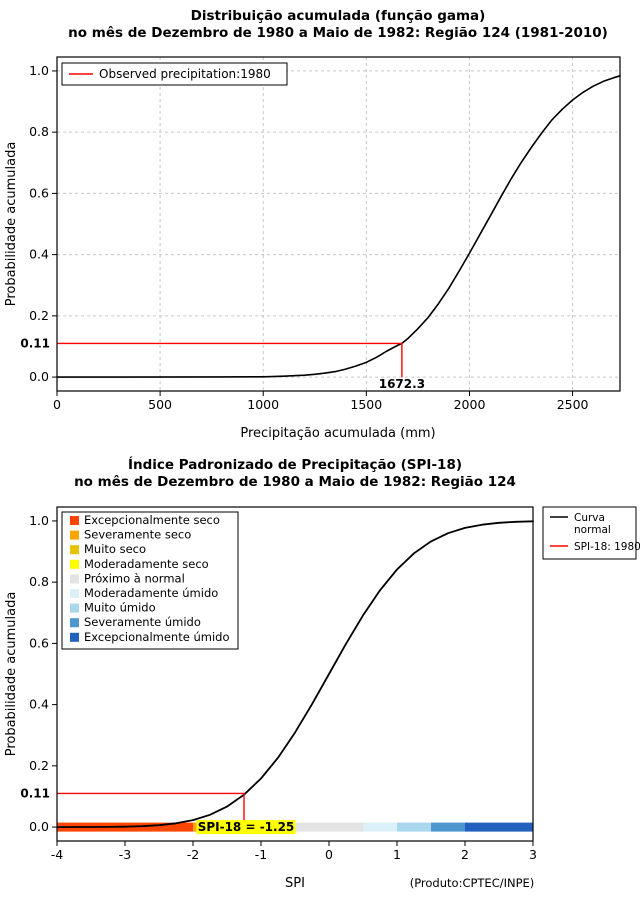  What do you see at coordinates (592, 530) in the screenshot?
I see `legend-label: normal` at bounding box center [592, 530].